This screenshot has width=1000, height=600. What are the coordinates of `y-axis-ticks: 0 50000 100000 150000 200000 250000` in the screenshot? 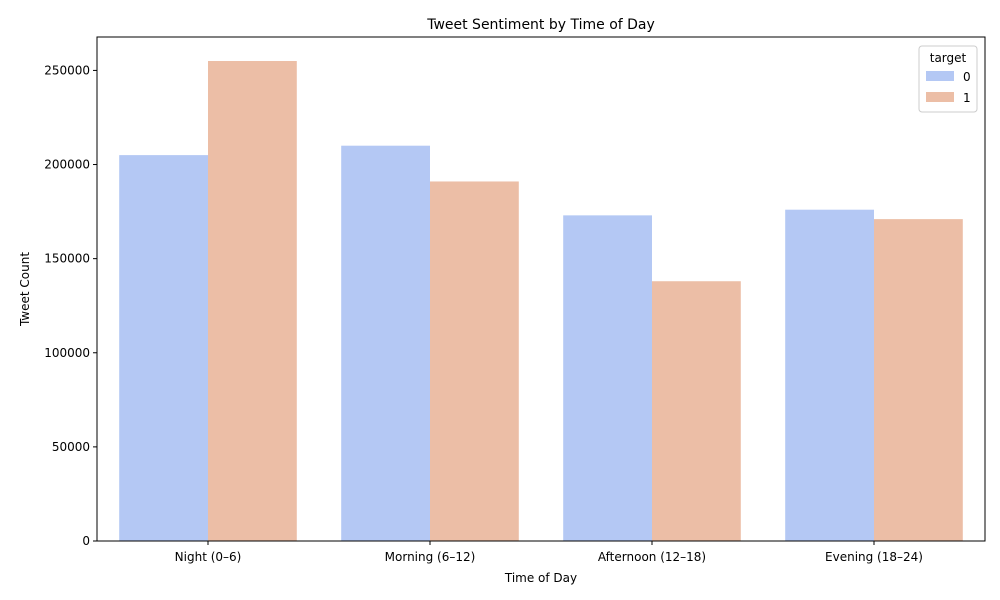 It's located at (70, 305).